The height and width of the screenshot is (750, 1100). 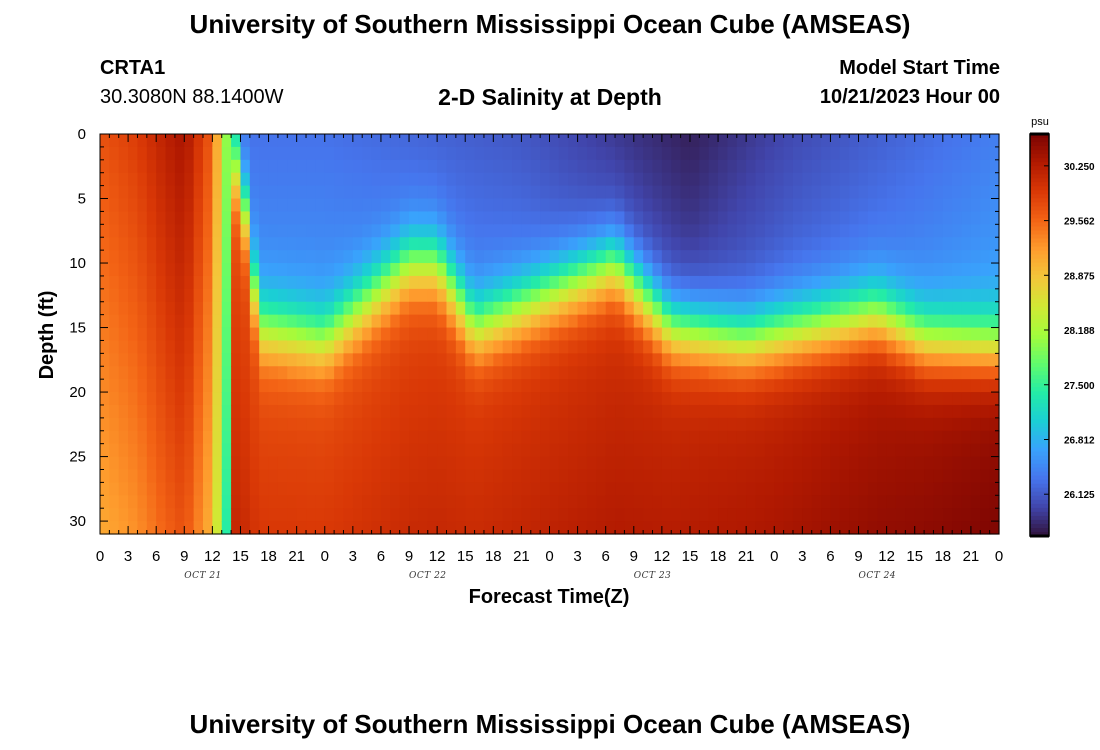 I want to click on model-start-label: Model Start Time, so click(x=919, y=68).